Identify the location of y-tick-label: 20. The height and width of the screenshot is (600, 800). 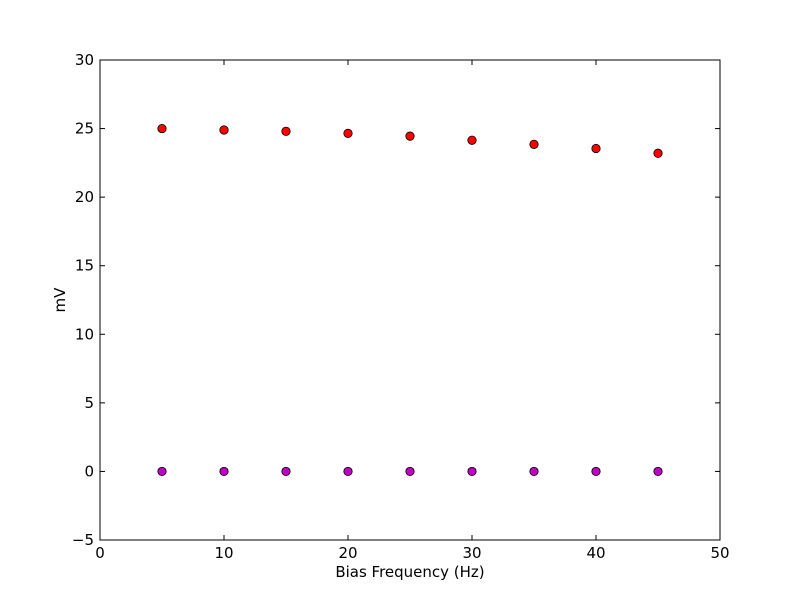
(84, 197).